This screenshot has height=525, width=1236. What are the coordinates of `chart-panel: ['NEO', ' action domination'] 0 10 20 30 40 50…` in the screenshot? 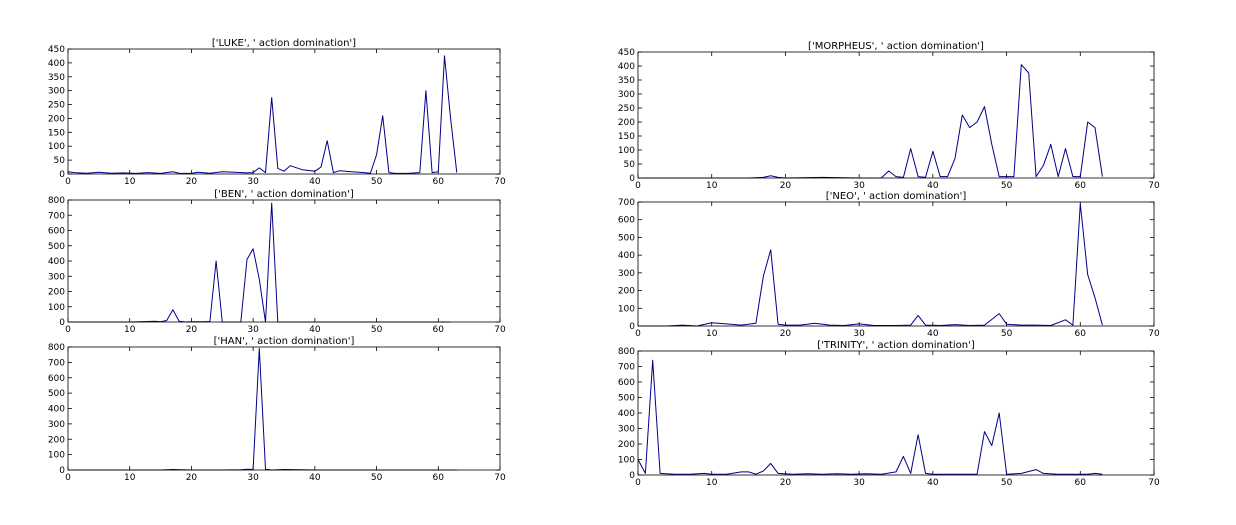 It's located at (889, 265).